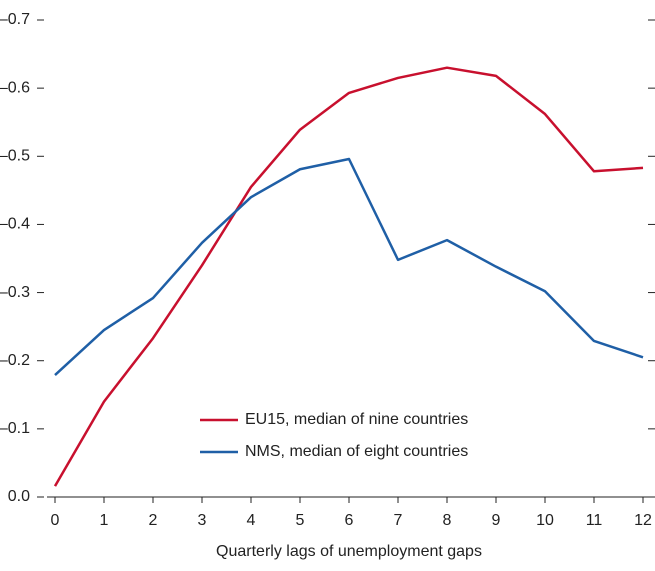  Describe the element at coordinates (153, 520) in the screenshot. I see `x-tick-label: 2` at that location.